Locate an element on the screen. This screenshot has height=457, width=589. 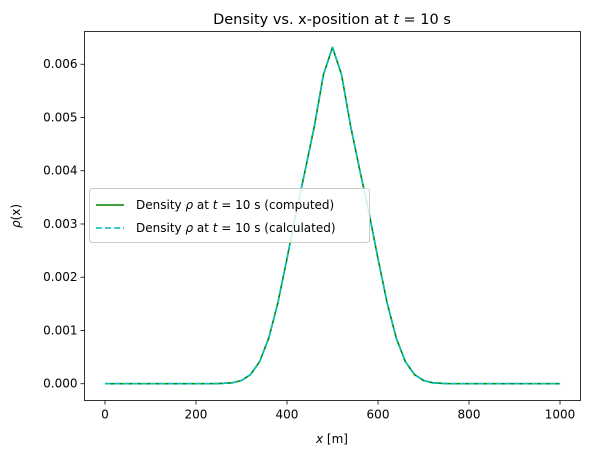
y-tick-label: 0.004 is located at coordinates (60, 171).